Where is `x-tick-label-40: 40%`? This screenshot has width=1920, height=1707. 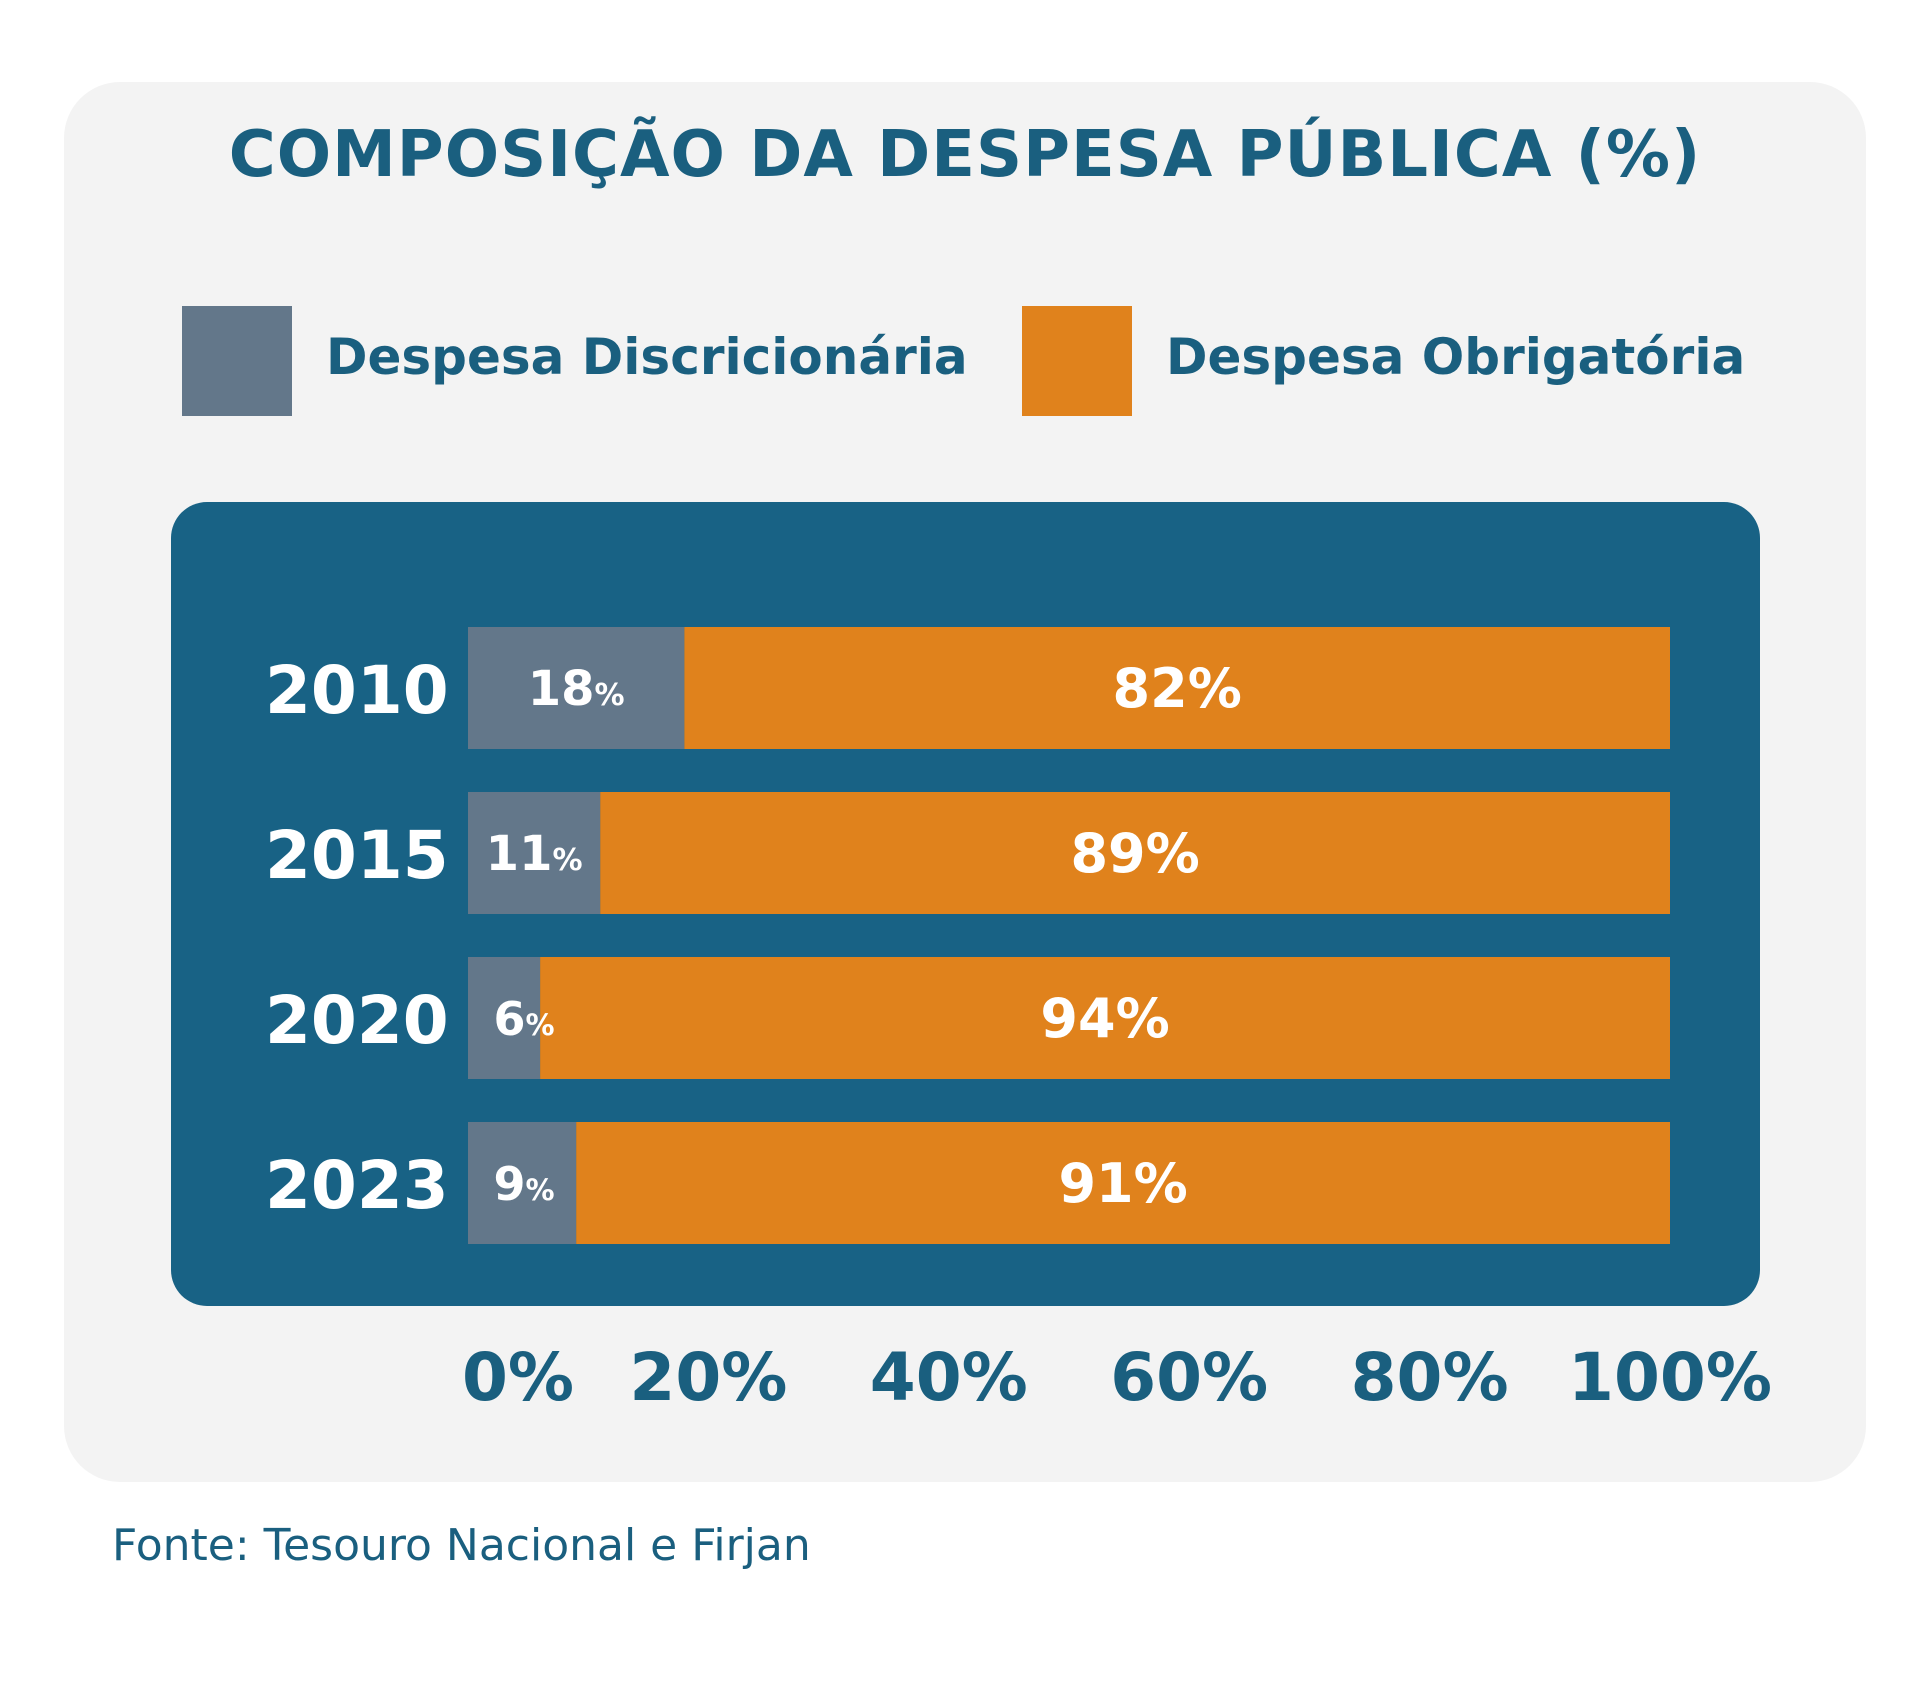 x-tick-label-40: 40% is located at coordinates (949, 1377).